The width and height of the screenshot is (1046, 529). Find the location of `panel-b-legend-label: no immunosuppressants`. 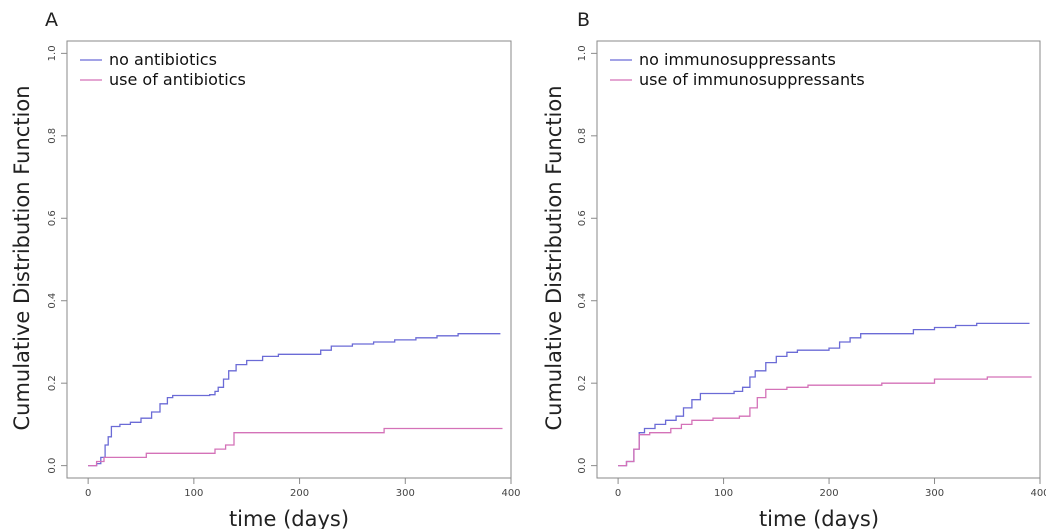

panel-b-legend-label: no immunosuppressants is located at coordinates (737, 59).